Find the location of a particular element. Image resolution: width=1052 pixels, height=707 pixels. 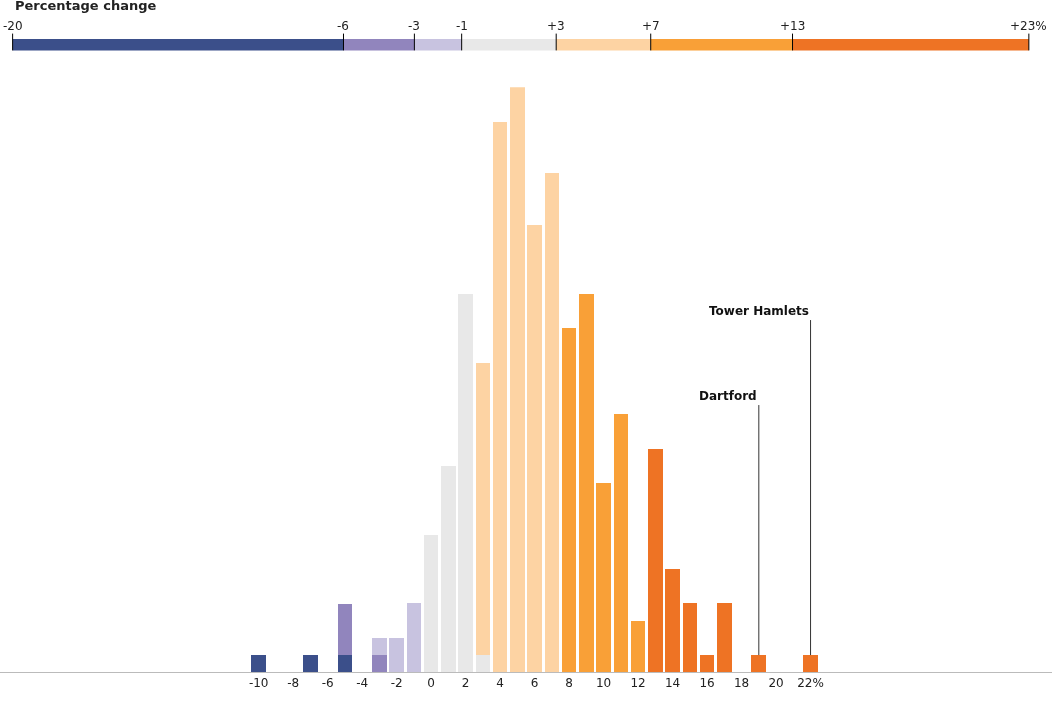

x-tick-label: 2 is located at coordinates (465, 683).